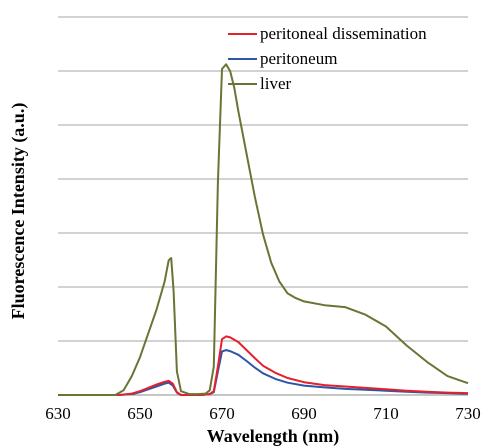 The height and width of the screenshot is (446, 483). Describe the element at coordinates (273, 436) in the screenshot. I see `x-axis-title: Wavelength (nm)` at that location.